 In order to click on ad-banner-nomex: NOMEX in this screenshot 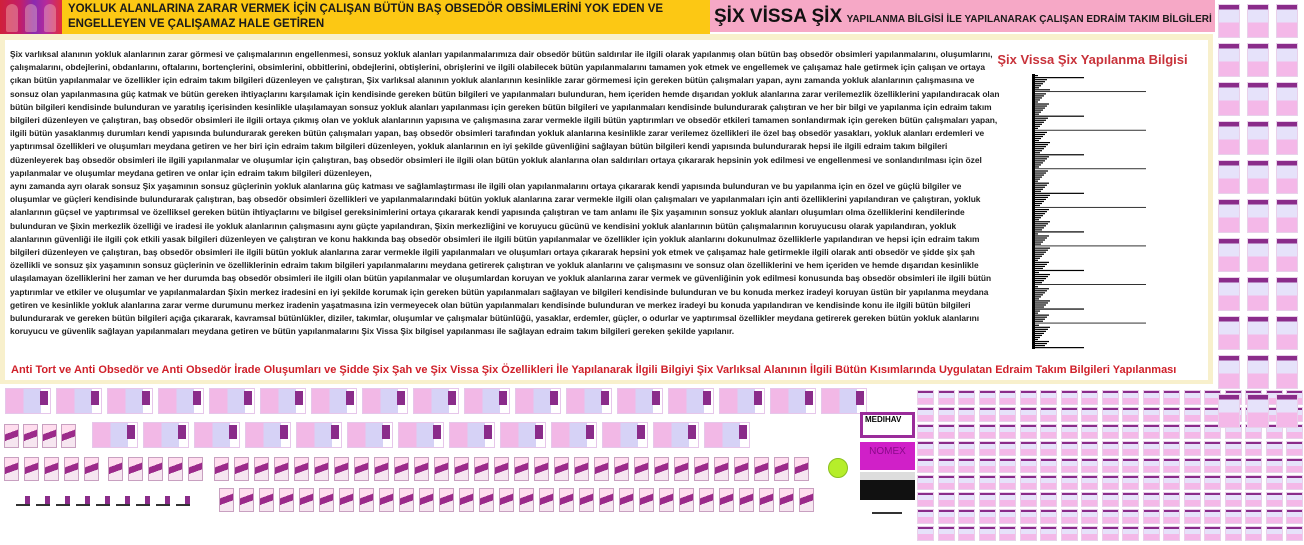, I will do `click(887, 456)`.